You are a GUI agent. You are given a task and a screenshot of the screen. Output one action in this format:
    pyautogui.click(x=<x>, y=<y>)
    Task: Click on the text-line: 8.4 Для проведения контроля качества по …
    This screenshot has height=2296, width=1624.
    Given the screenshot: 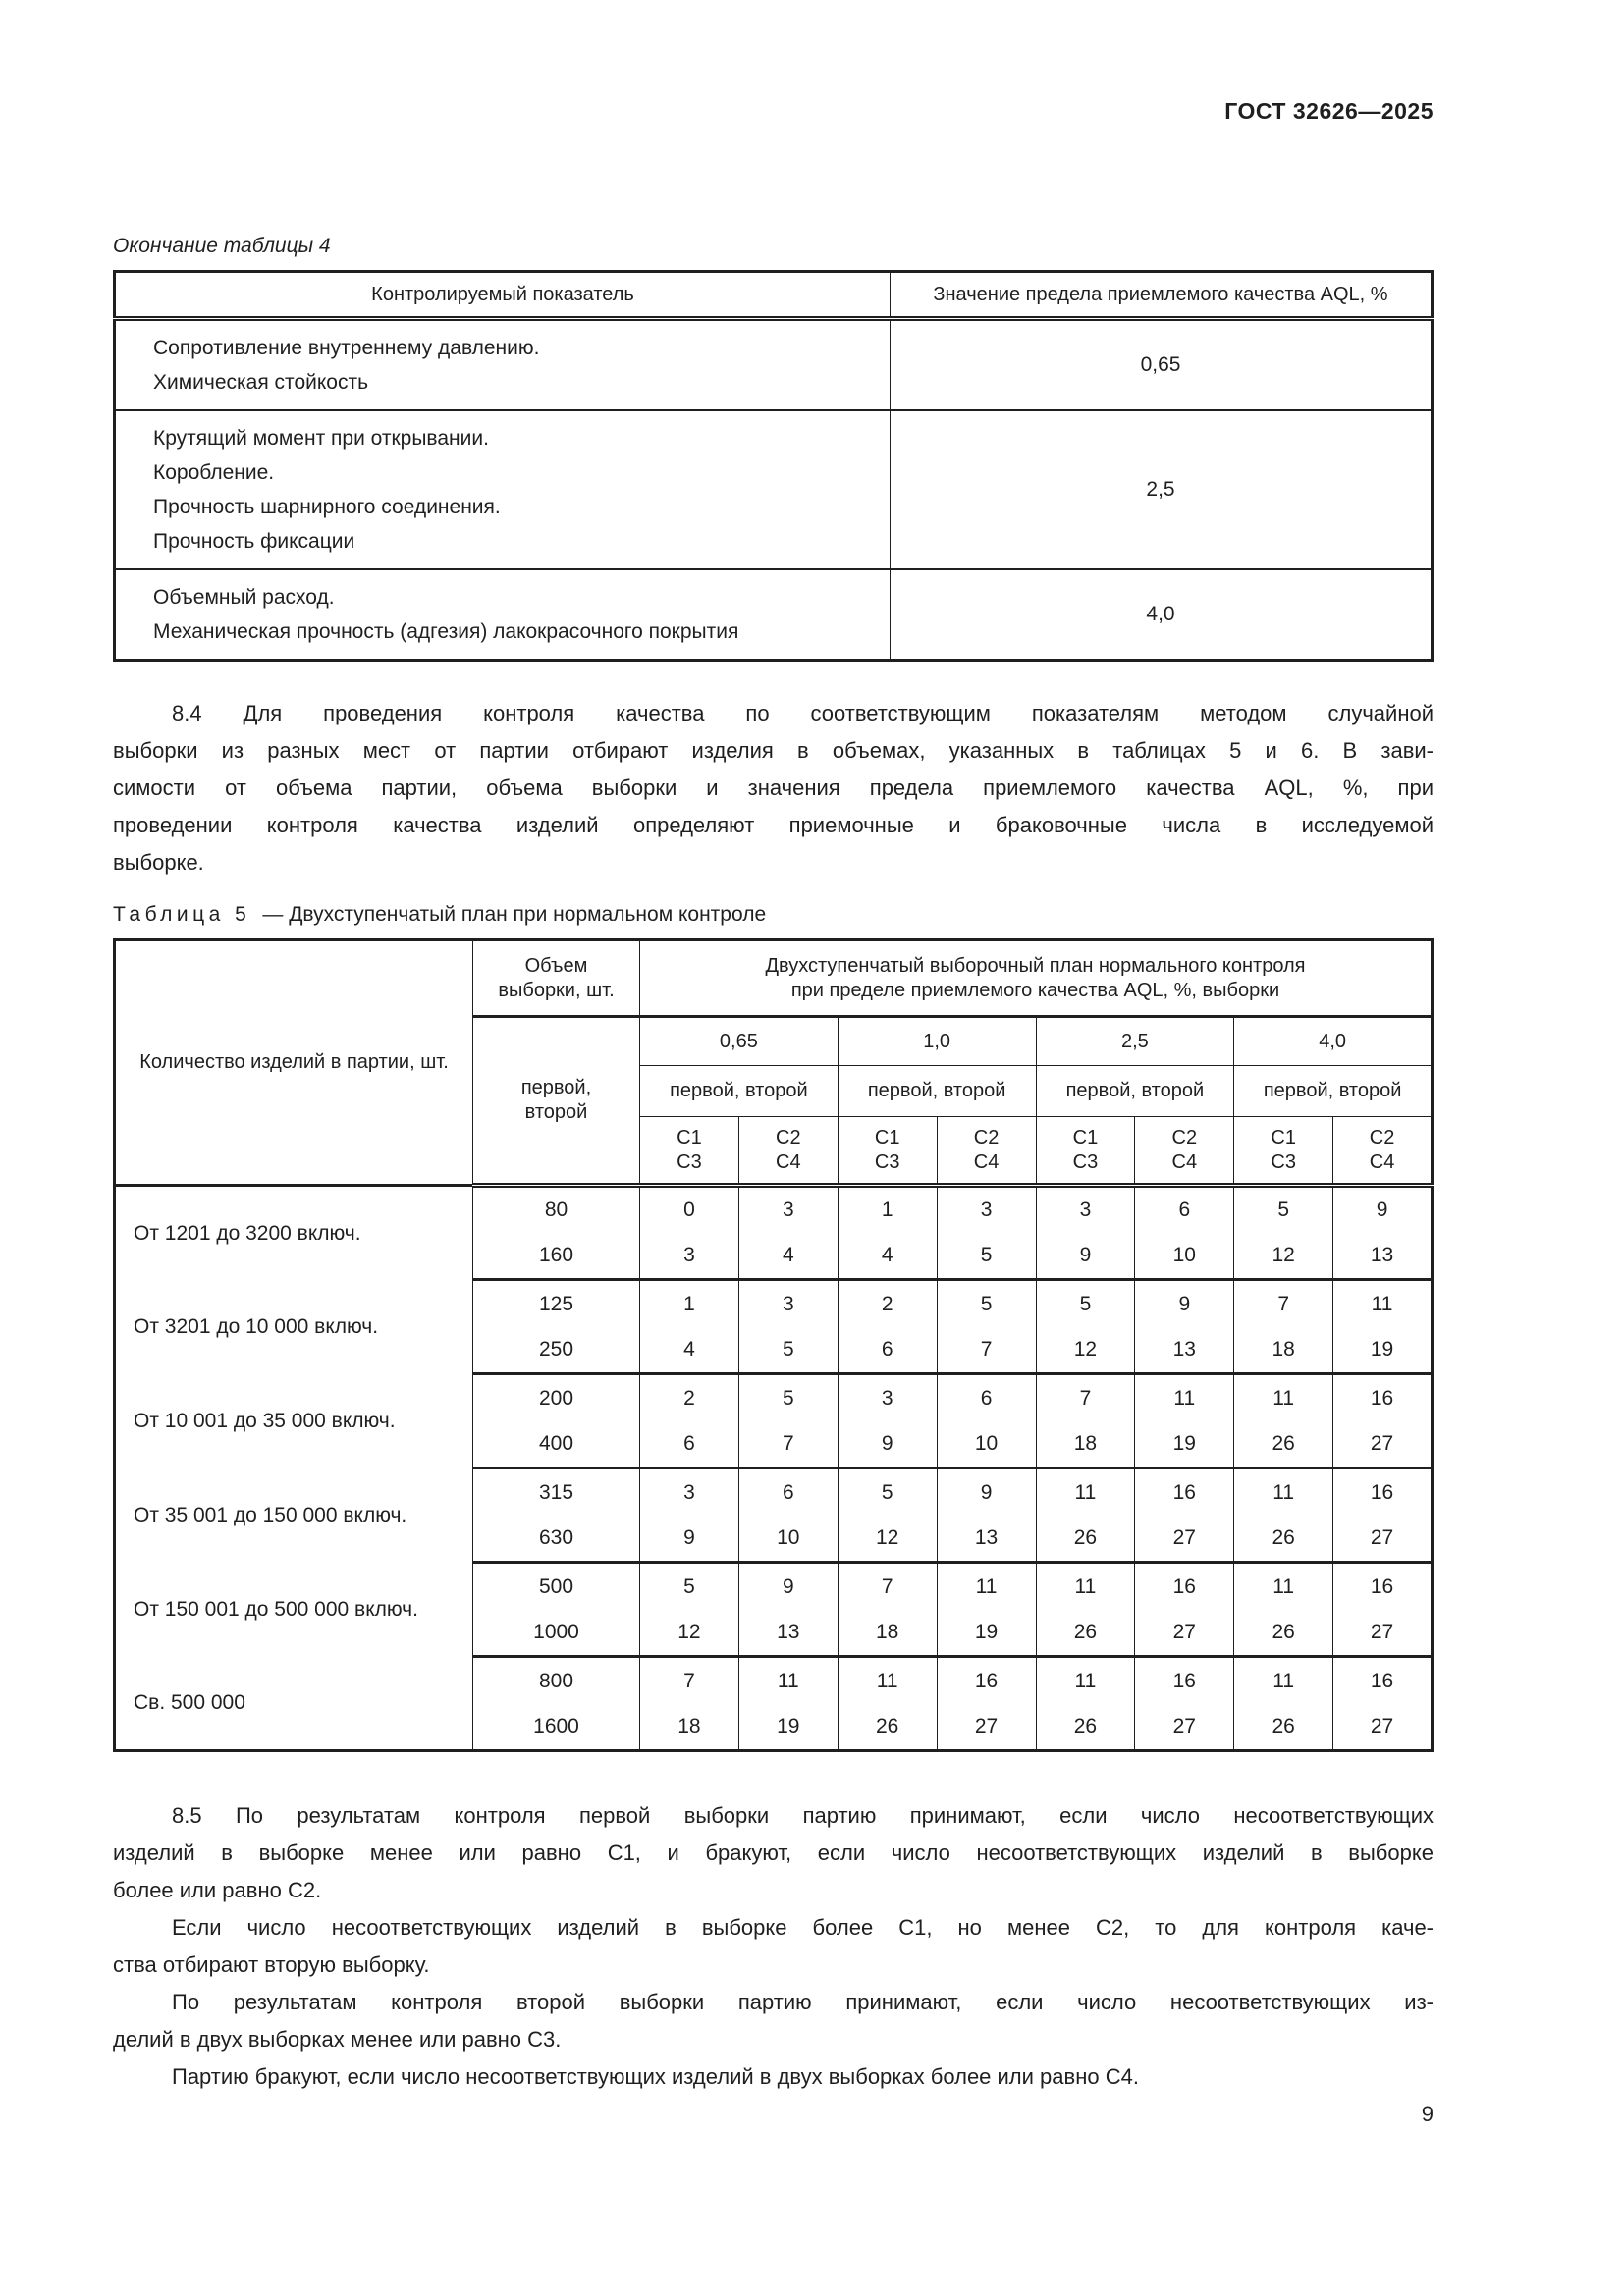 What is the action you would take?
    pyautogui.click(x=803, y=713)
    